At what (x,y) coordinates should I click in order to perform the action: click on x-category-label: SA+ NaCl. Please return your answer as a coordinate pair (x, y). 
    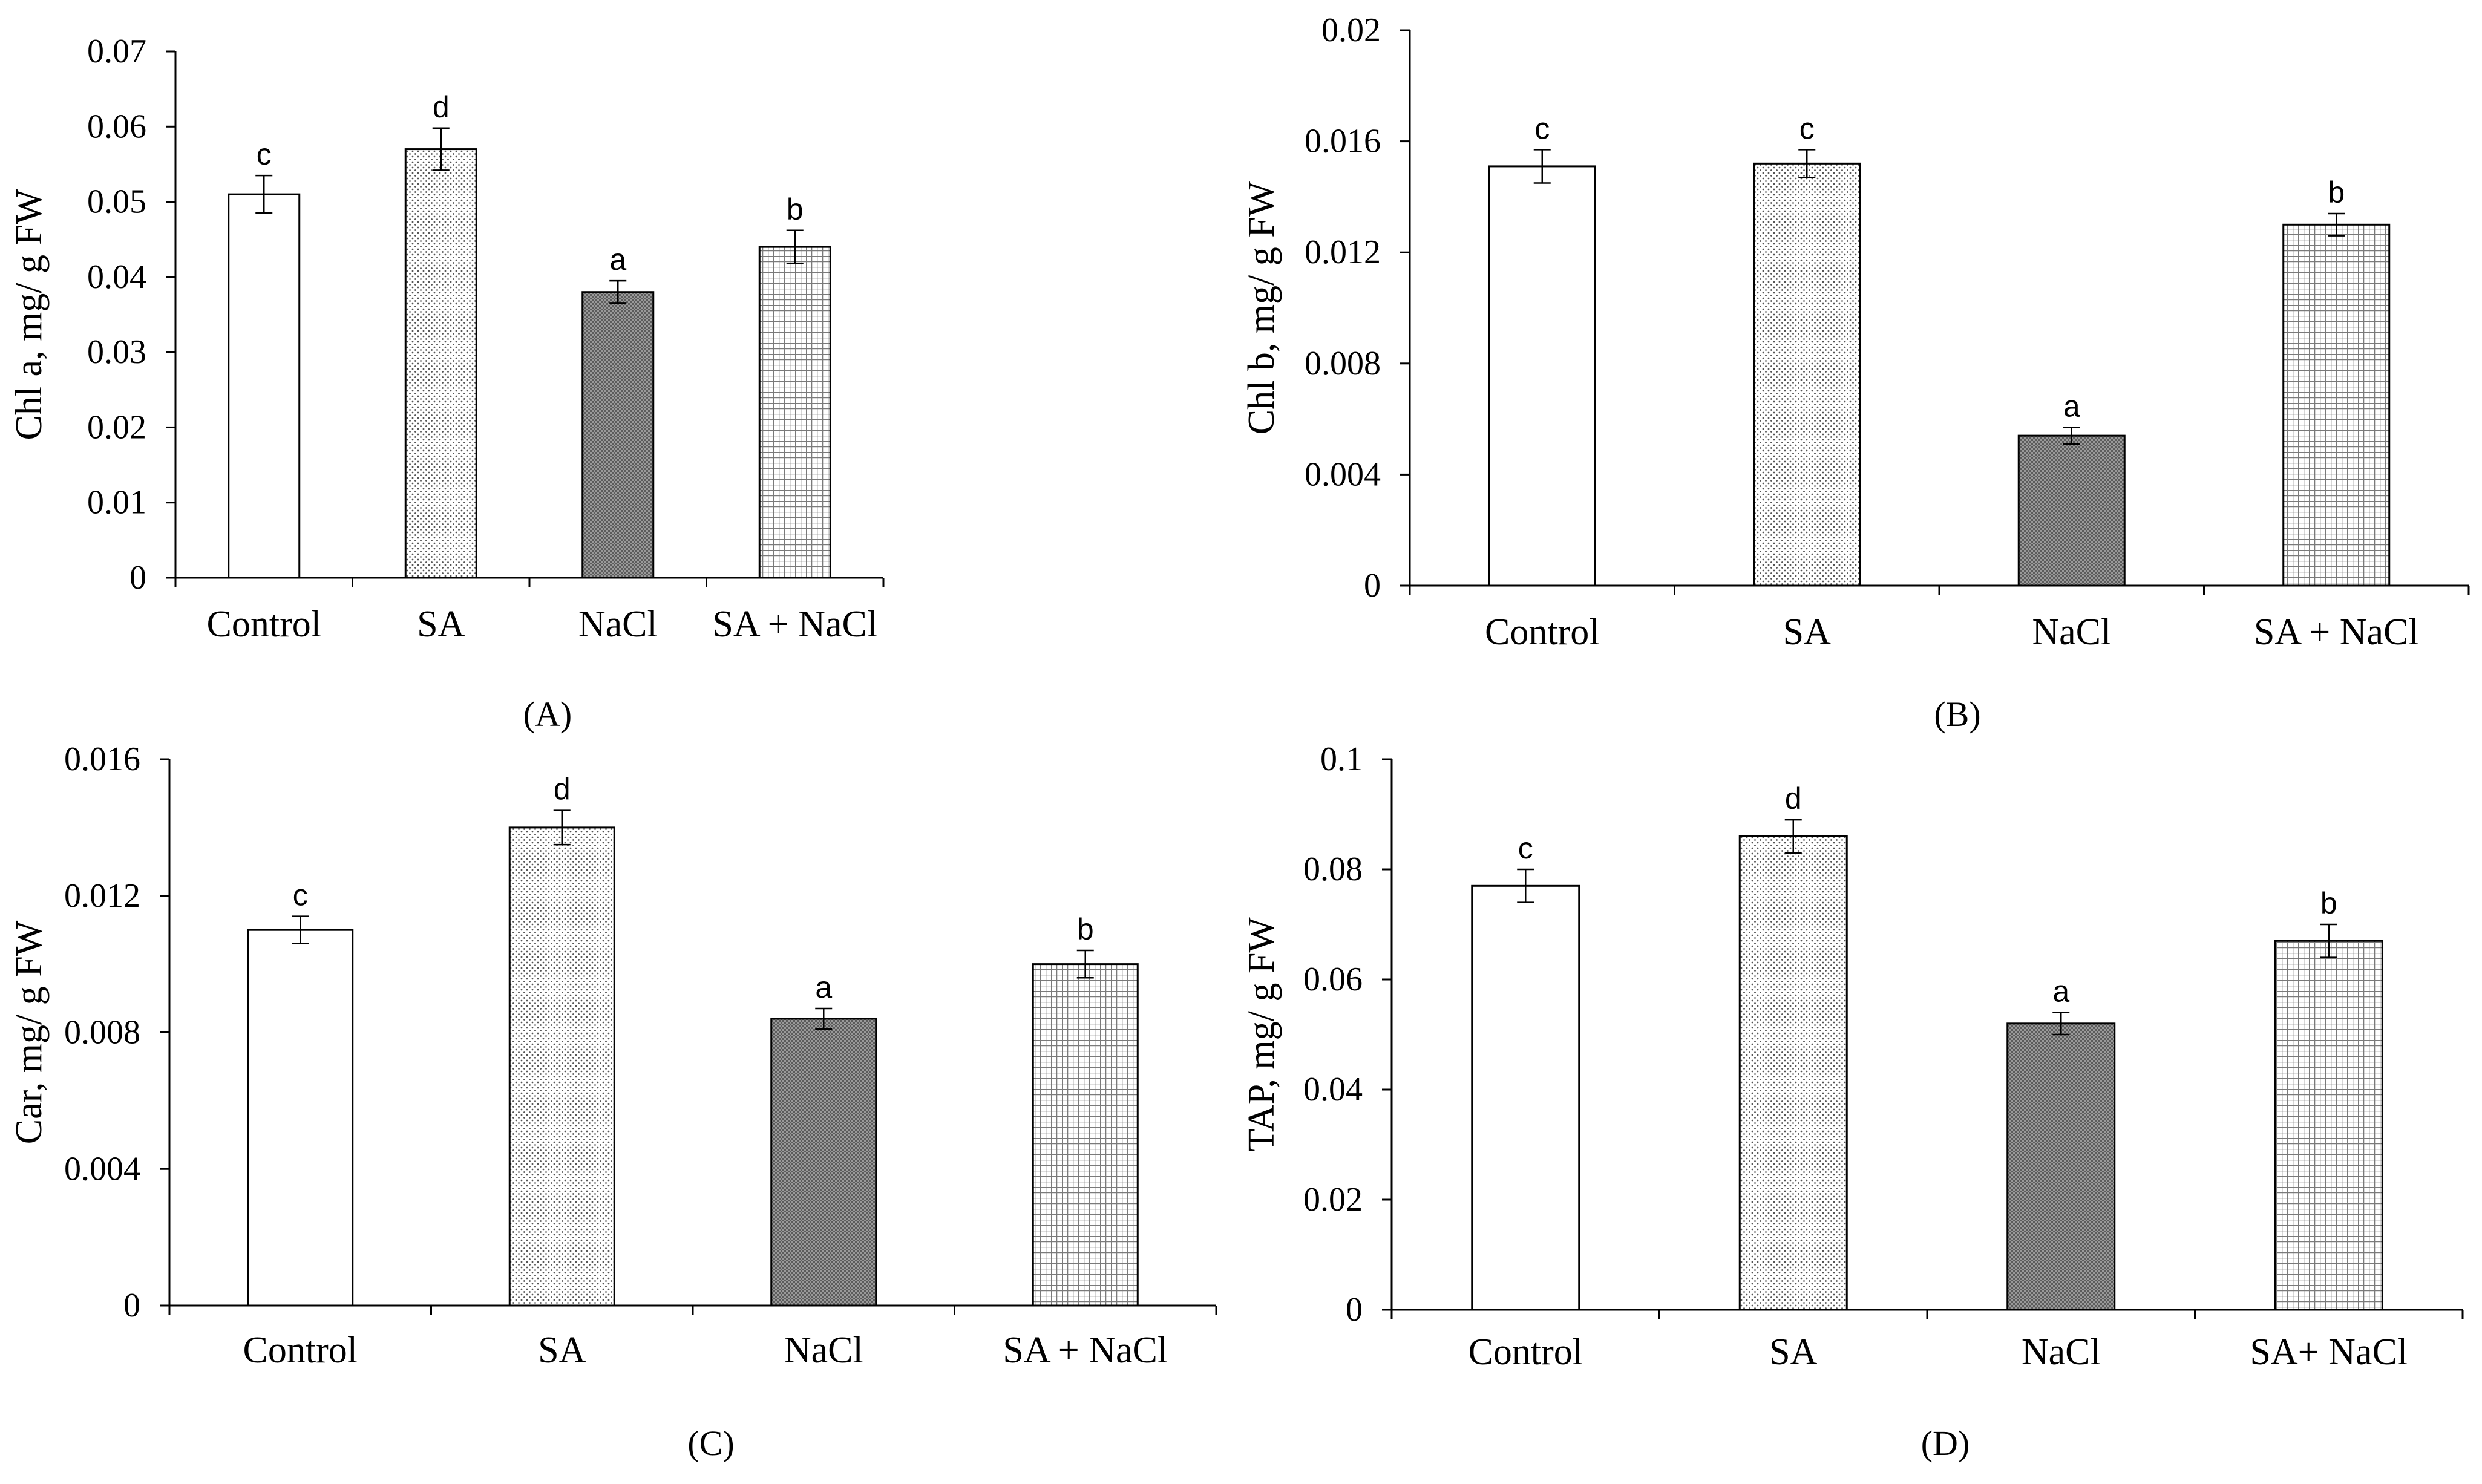
    Looking at the image, I should click on (2329, 1353).